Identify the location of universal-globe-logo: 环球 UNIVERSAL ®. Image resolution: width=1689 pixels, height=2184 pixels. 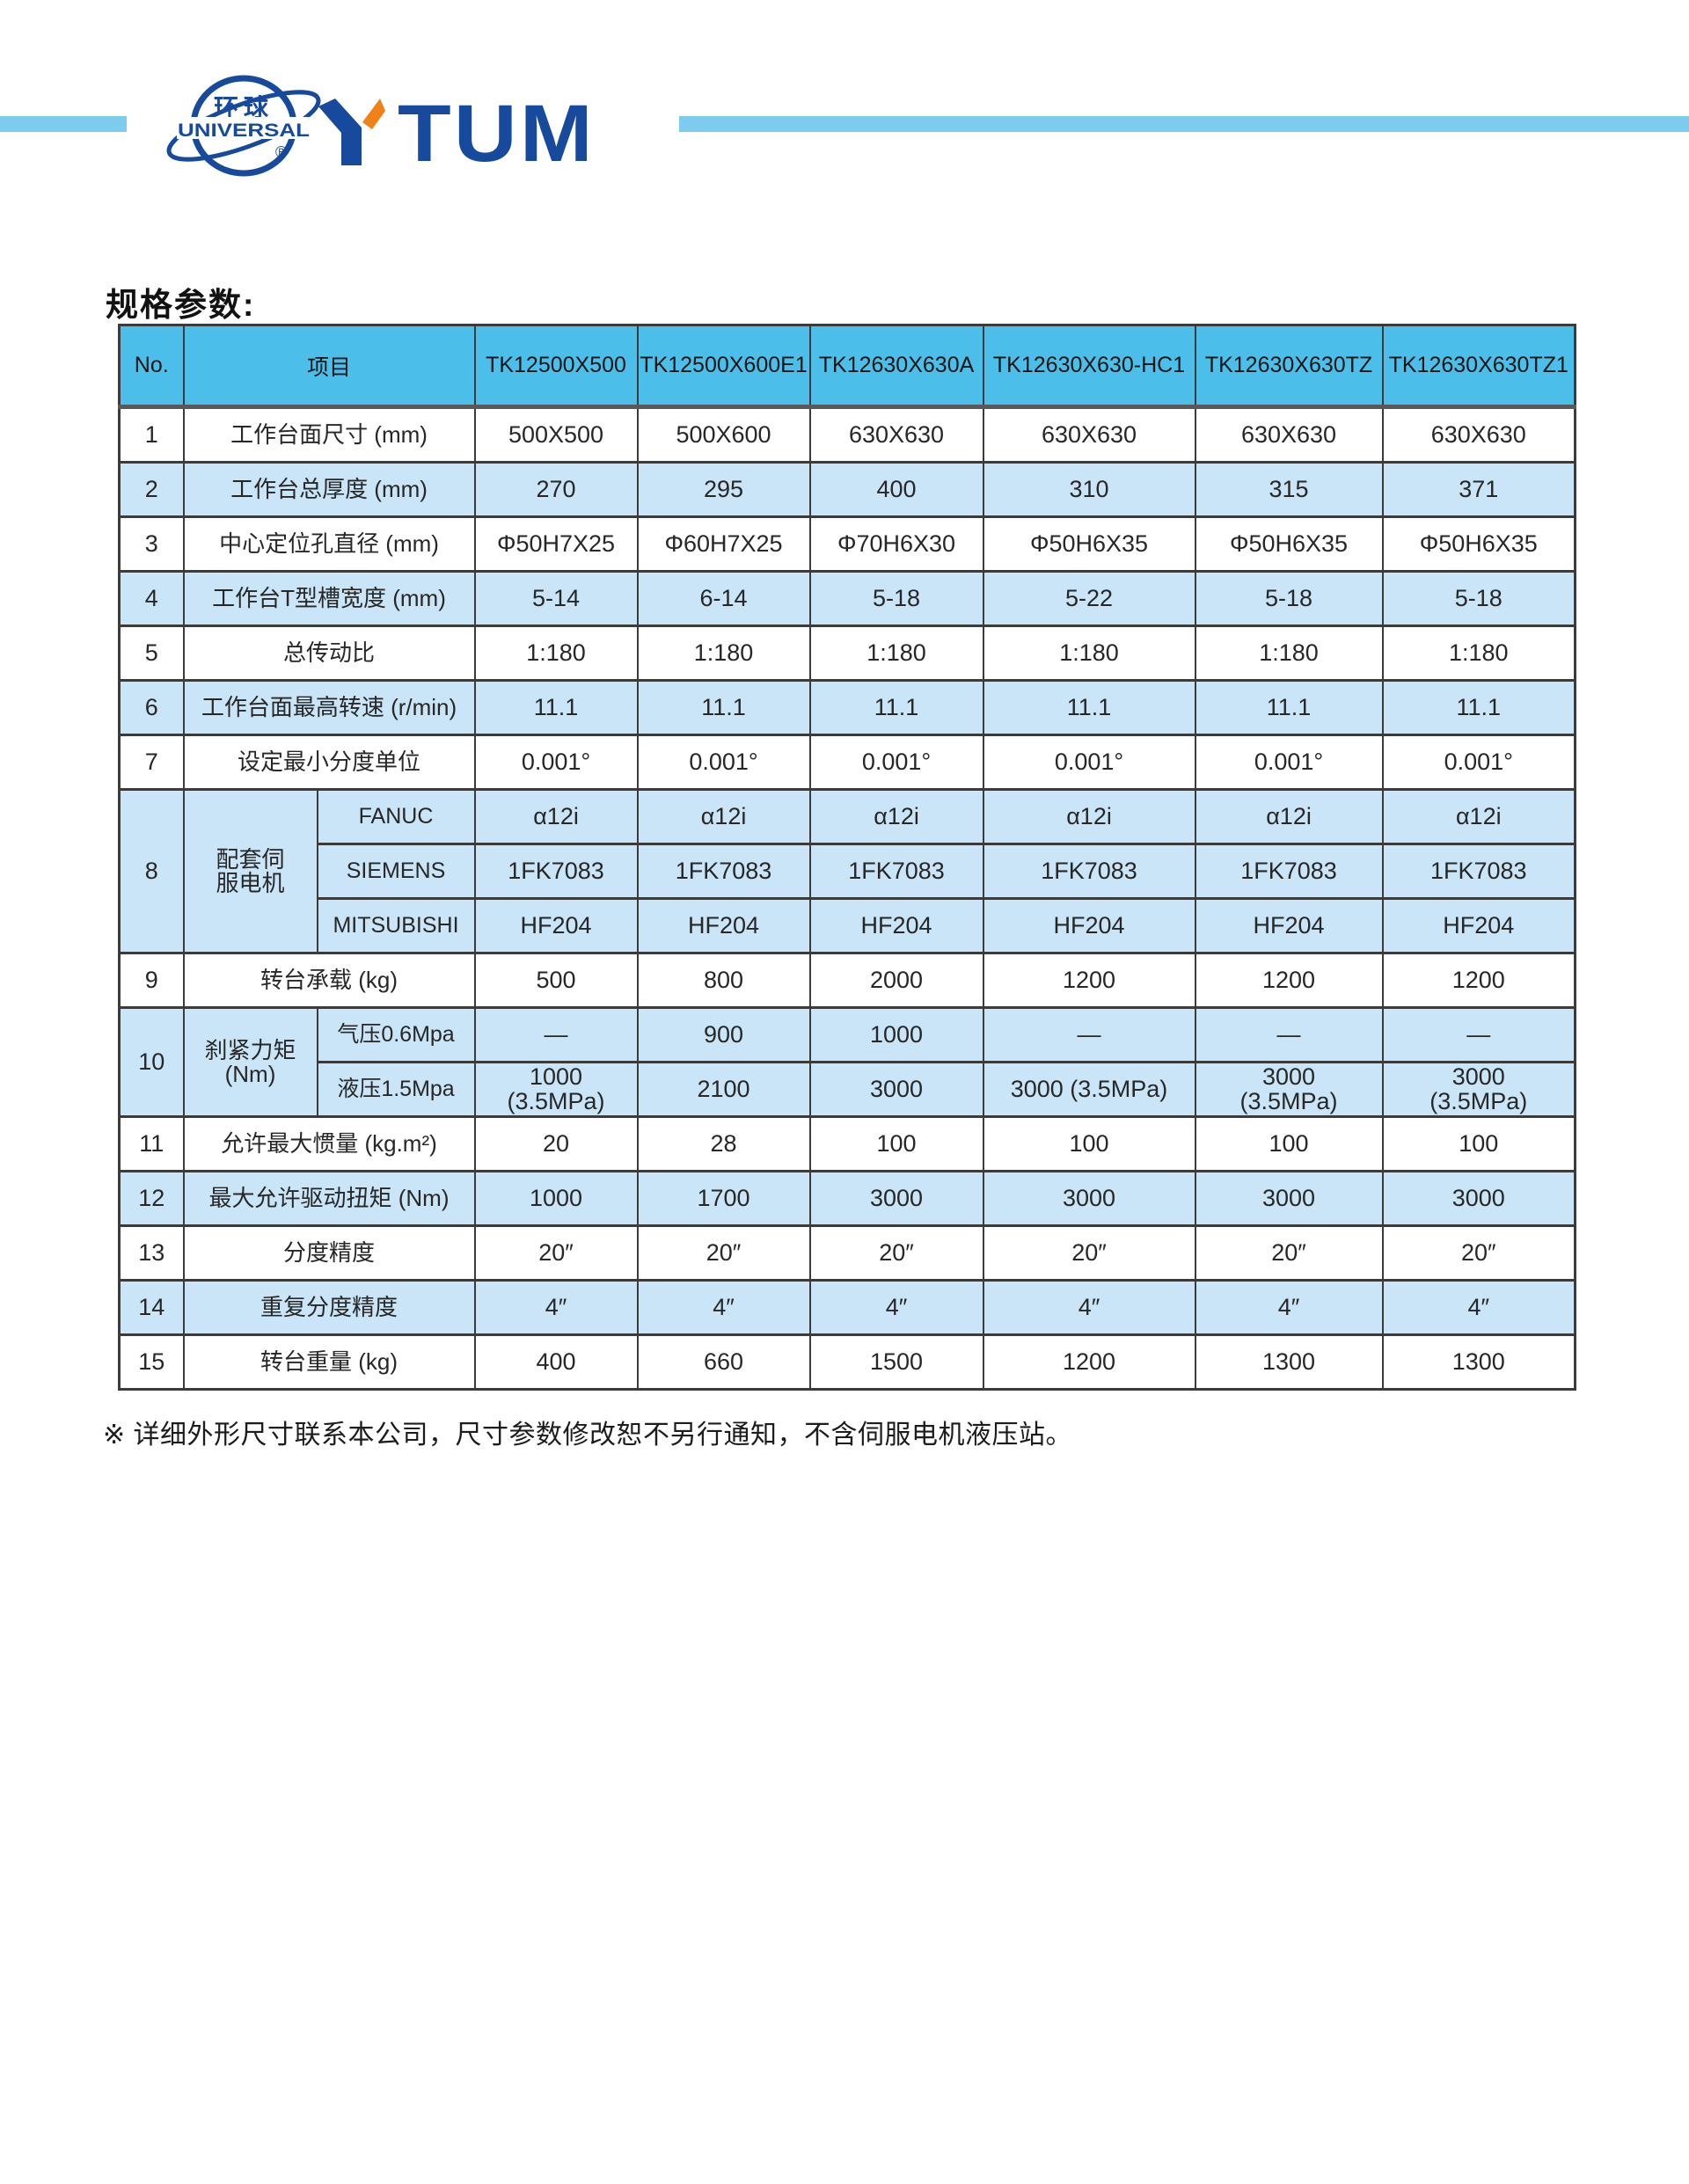
(243, 126).